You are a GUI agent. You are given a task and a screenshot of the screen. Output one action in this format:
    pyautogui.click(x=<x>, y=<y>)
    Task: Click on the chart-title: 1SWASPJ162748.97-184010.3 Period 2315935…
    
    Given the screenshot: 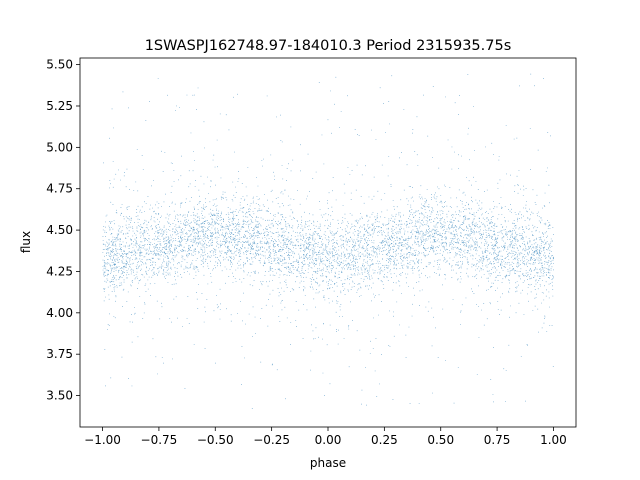 What is the action you would take?
    pyautogui.click(x=328, y=46)
    